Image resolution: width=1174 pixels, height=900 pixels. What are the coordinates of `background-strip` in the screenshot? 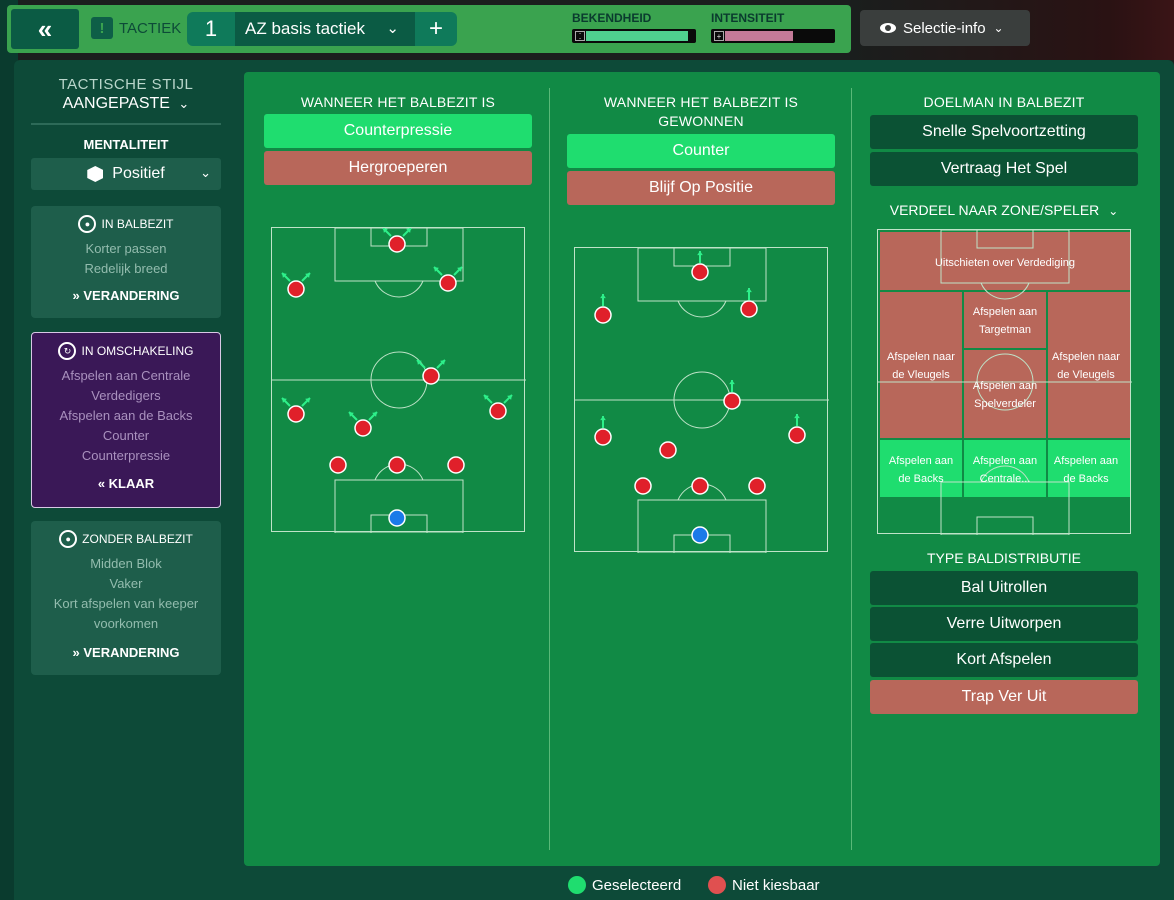 It's located at (9, 450).